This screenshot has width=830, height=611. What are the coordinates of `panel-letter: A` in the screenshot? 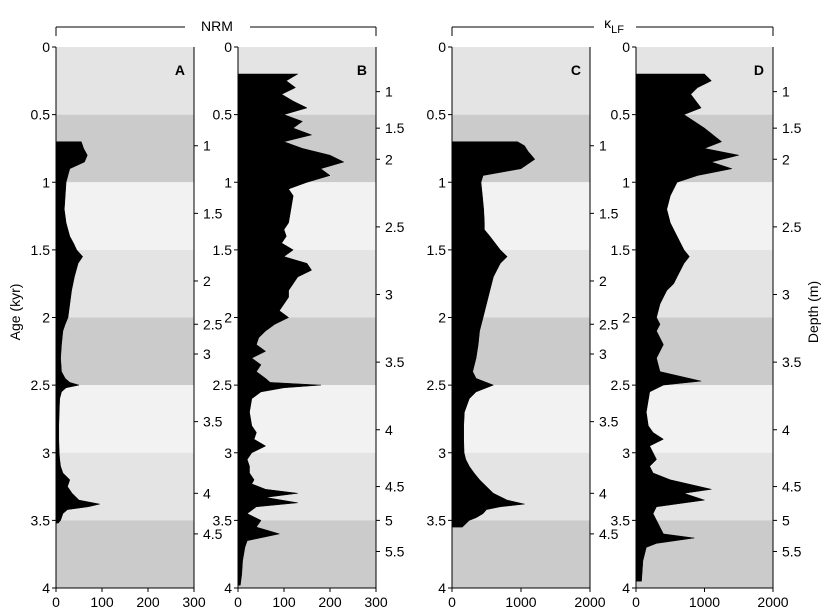 It's located at (180, 70).